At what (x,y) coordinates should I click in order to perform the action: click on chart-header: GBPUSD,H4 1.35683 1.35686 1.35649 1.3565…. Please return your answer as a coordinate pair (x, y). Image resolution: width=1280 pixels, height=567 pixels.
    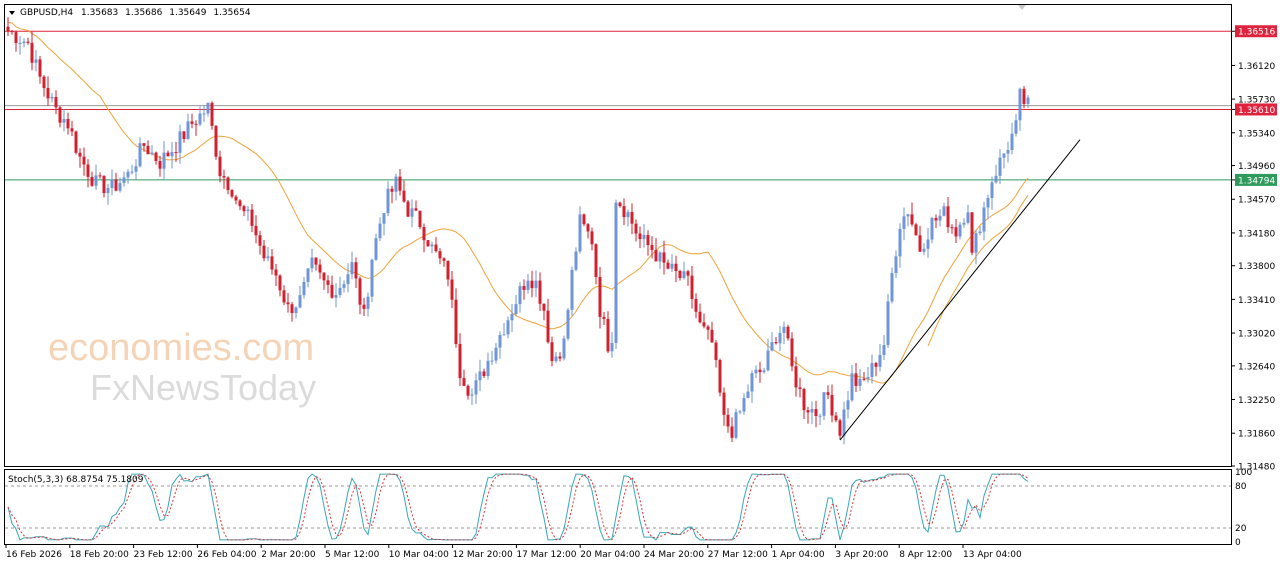
    Looking at the image, I should click on (517, 11).